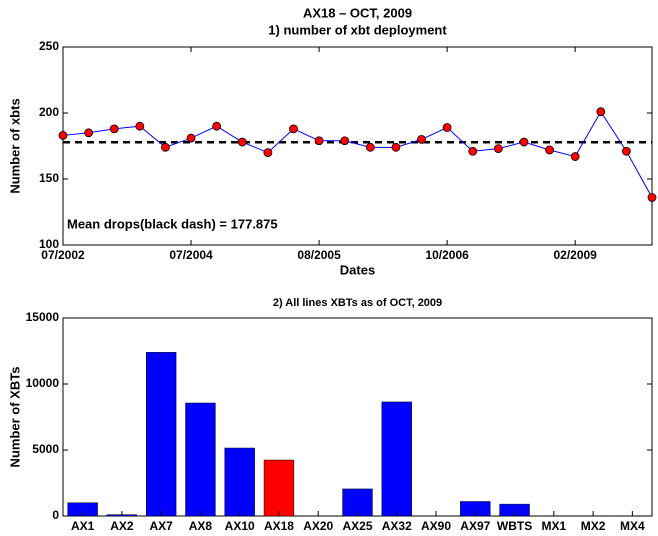 This screenshot has width=658, height=536. I want to click on x-tick-label: AX32, so click(397, 526).